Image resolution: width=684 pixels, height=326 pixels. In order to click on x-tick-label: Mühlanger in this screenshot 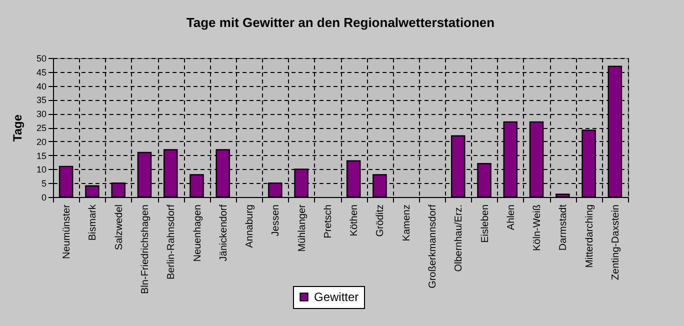, I will do `click(302, 228)`.